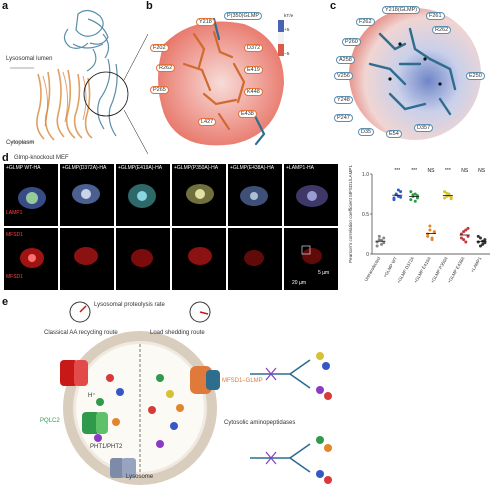 The width and height of the screenshot is (500, 492). What do you see at coordinates (20, 143) in the screenshot?
I see `cytoplasm-label: Cytoplasm` at bounding box center [20, 143].